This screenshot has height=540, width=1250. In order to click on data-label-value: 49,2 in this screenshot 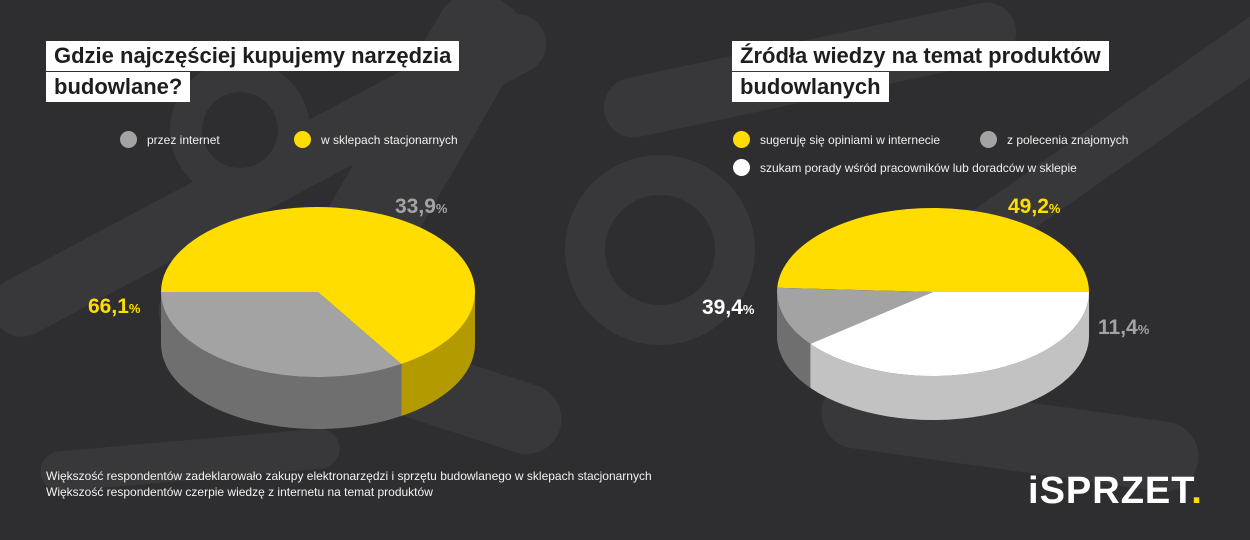, I will do `click(1028, 206)`.